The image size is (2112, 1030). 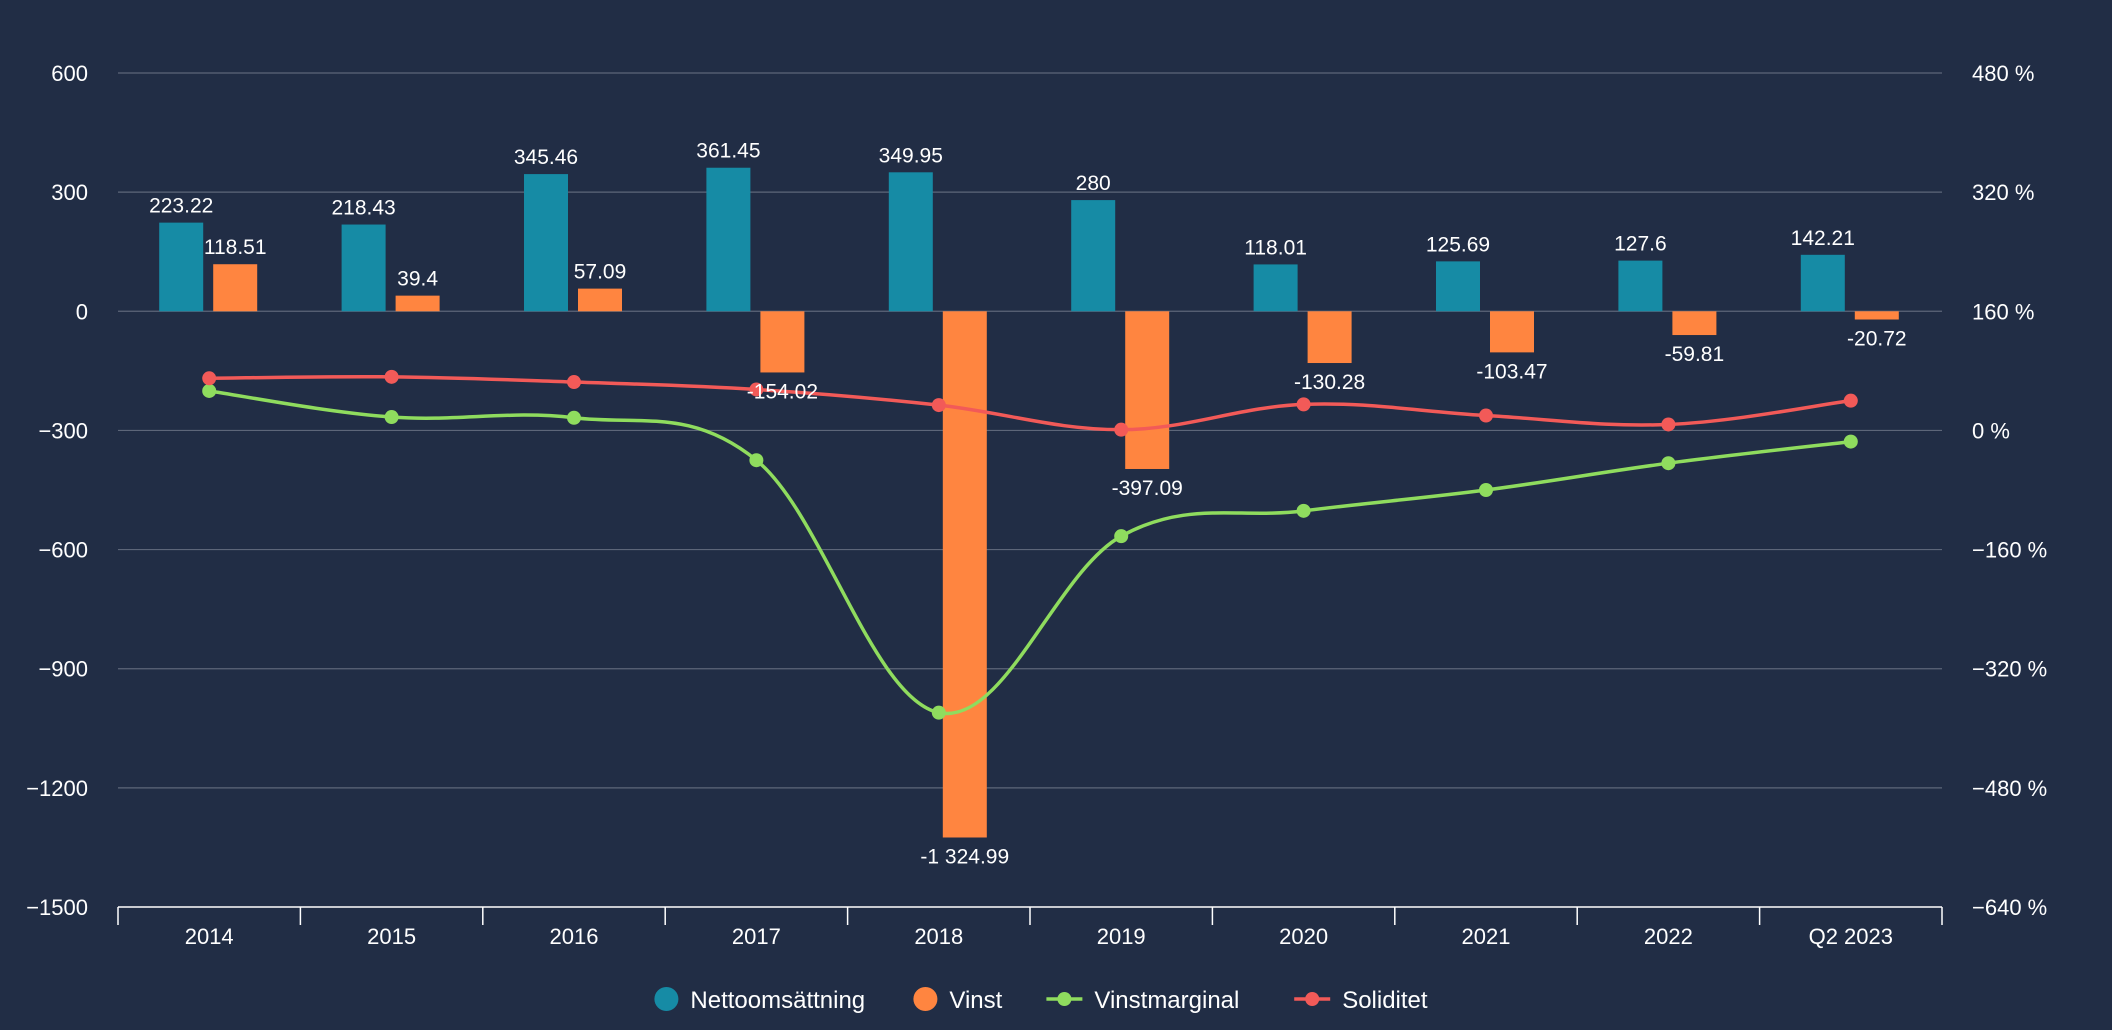 I want to click on data-label-nettoomsattning: 280, so click(x=1093, y=183).